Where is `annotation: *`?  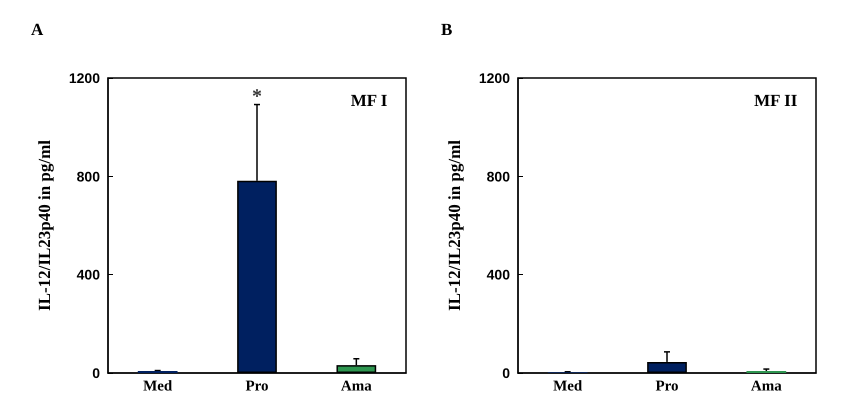 annotation: * is located at coordinates (257, 97).